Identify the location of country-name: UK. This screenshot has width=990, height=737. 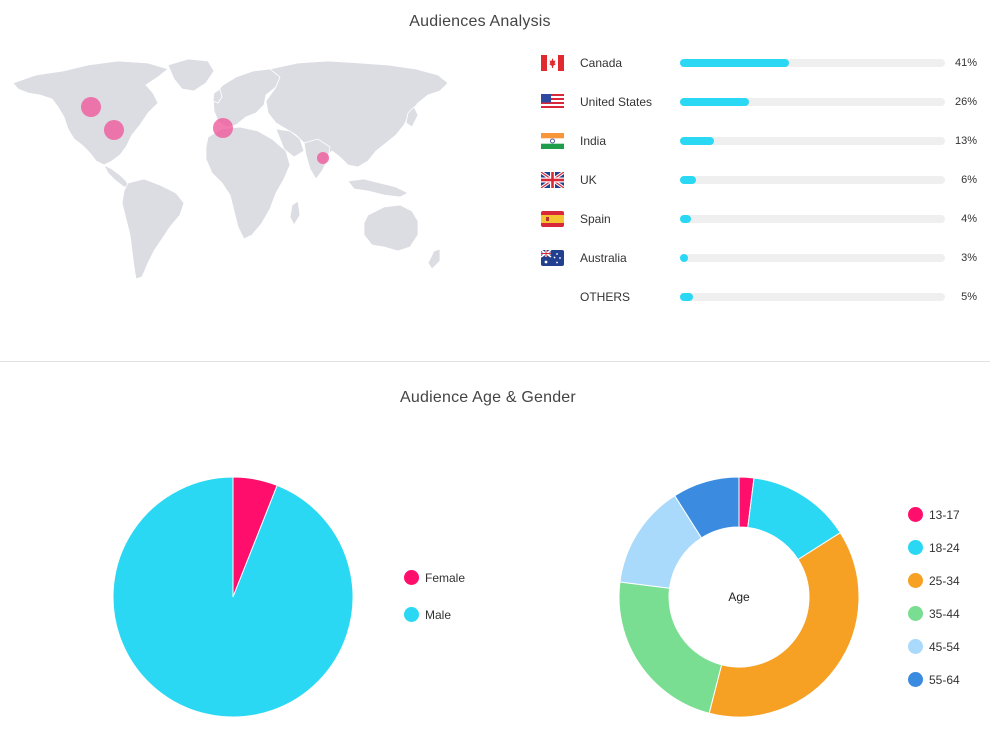
(588, 180).